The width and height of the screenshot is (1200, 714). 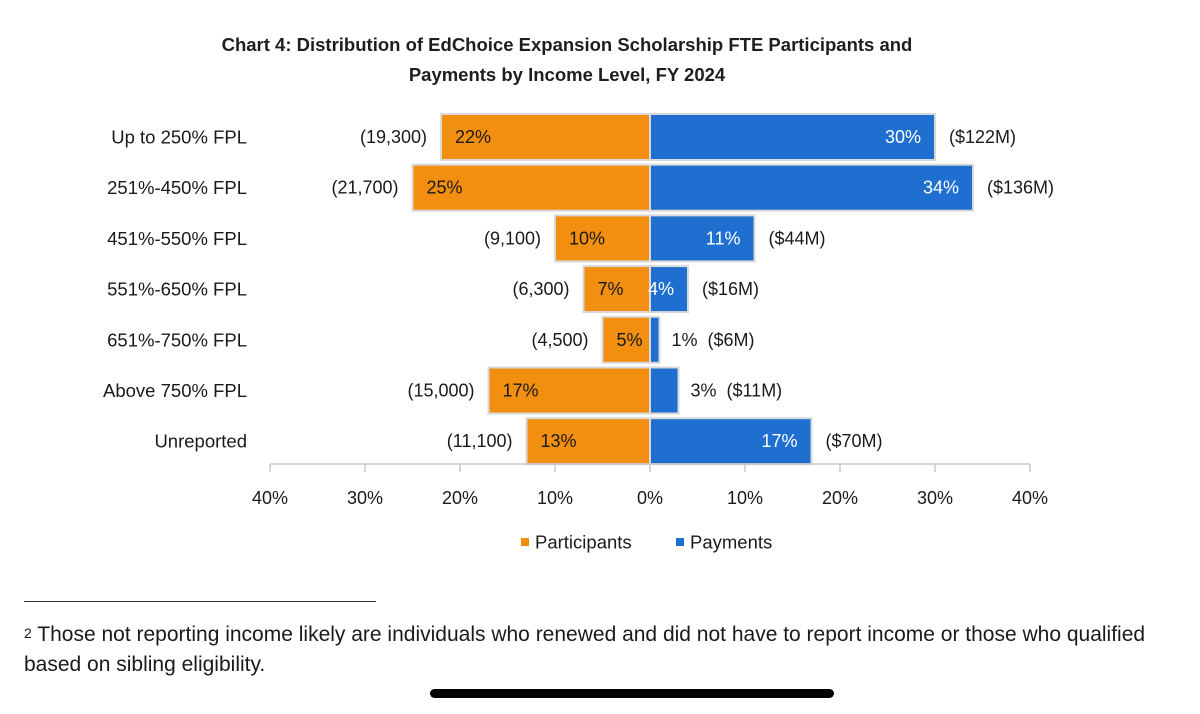 I want to click on category-label: Up to 250% FPL, so click(x=179, y=137).